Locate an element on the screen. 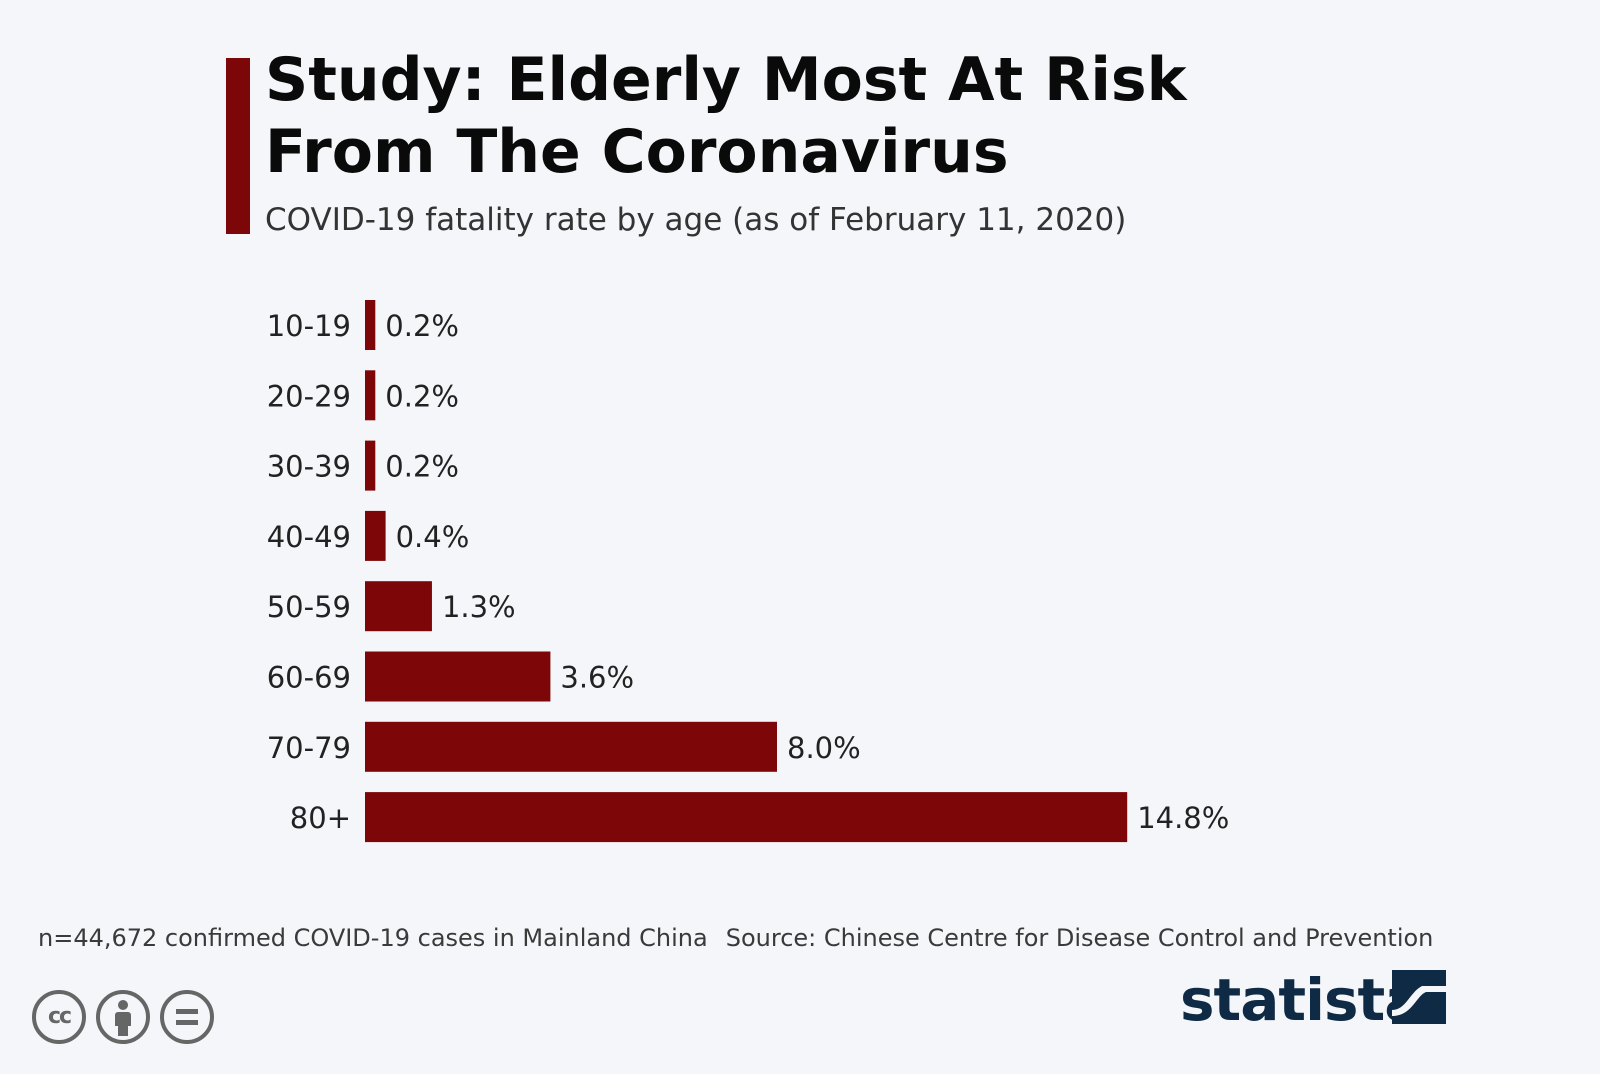  category-label: 40-49 is located at coordinates (309, 537).